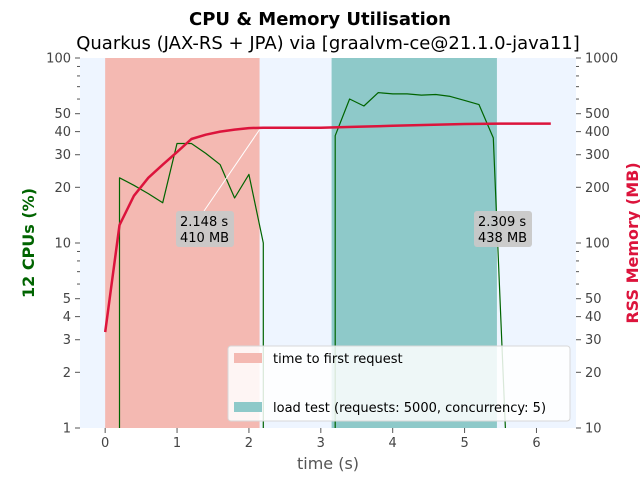 Image resolution: width=640 pixels, height=480 pixels. I want to click on legend-swatch-first-request, so click(248, 358).